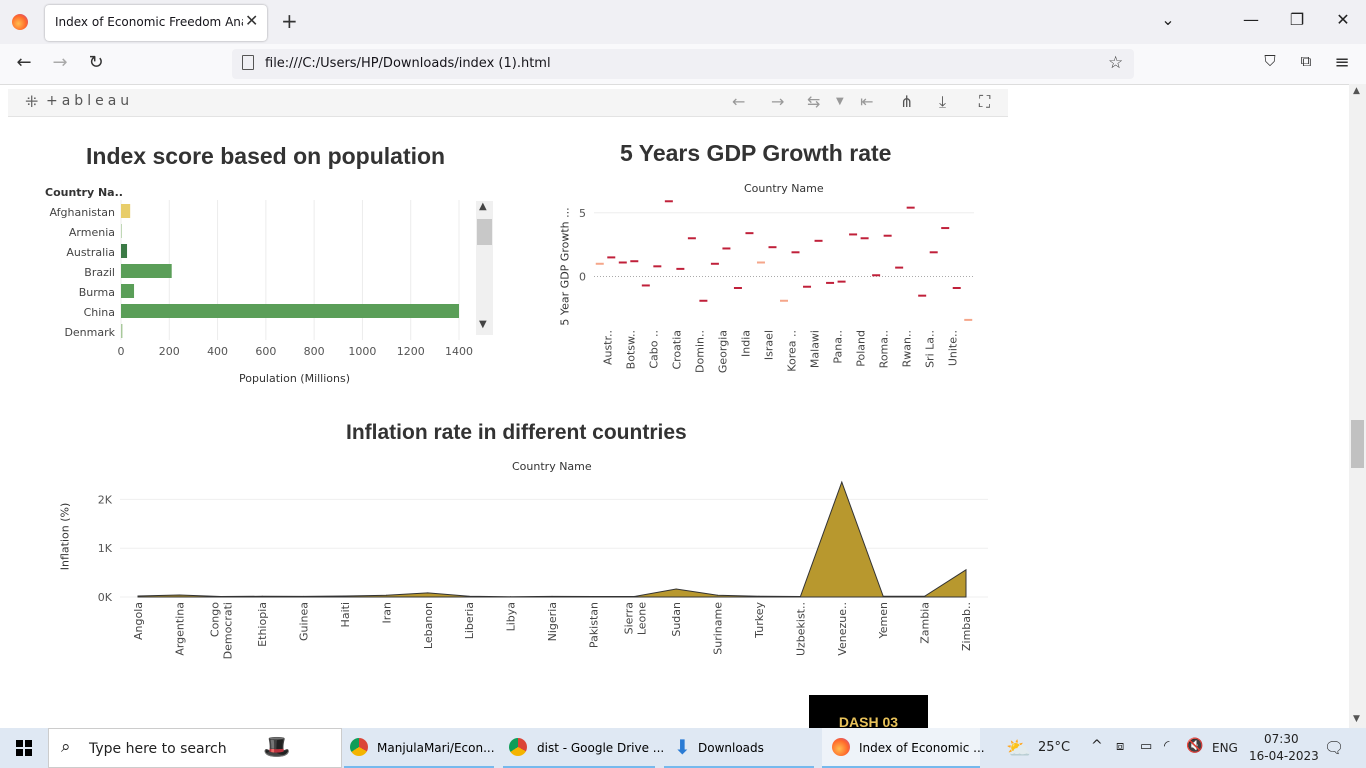 The width and height of the screenshot is (1366, 768). I want to click on x-tick-label: Sudan, so click(676, 619).